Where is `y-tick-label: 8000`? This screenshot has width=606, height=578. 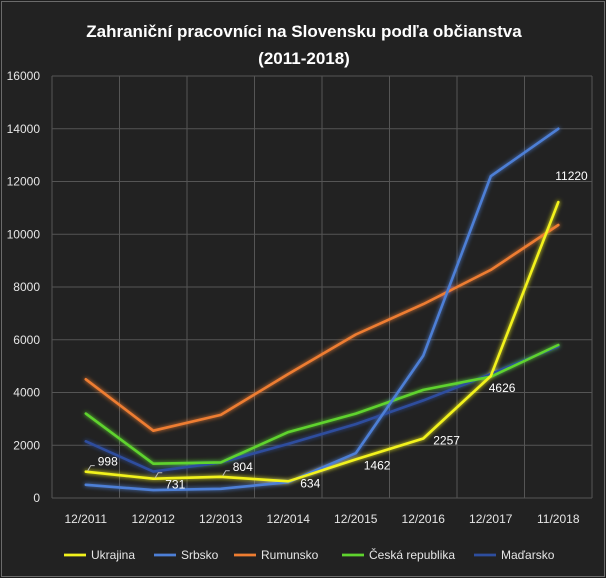 y-tick-label: 8000 is located at coordinates (26, 287).